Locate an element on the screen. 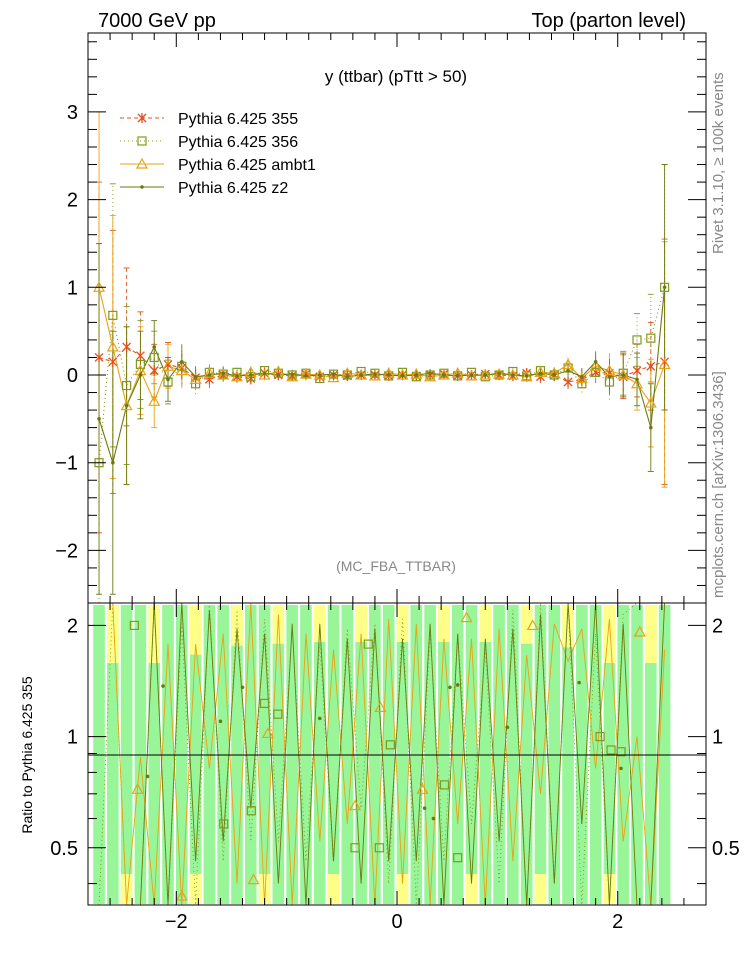  legend-marker-s355 is located at coordinates (142, 118).